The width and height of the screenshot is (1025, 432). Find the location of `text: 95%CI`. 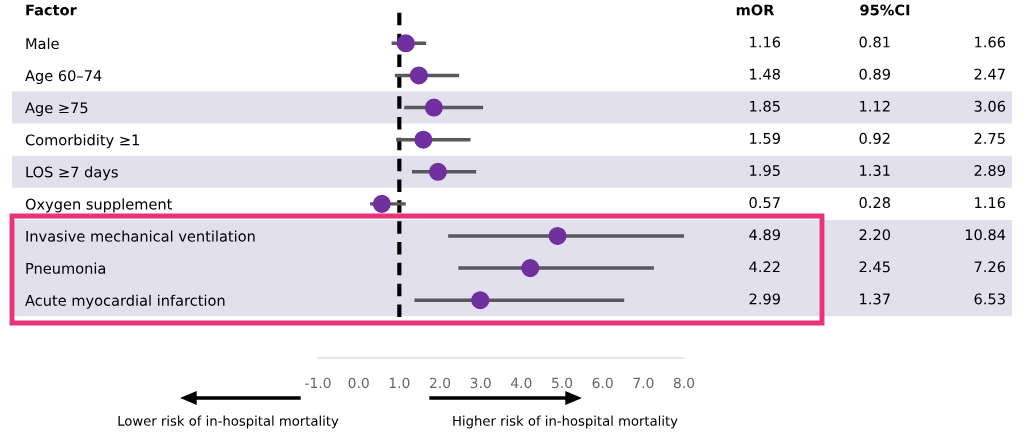

text: 95%CI is located at coordinates (885, 10).